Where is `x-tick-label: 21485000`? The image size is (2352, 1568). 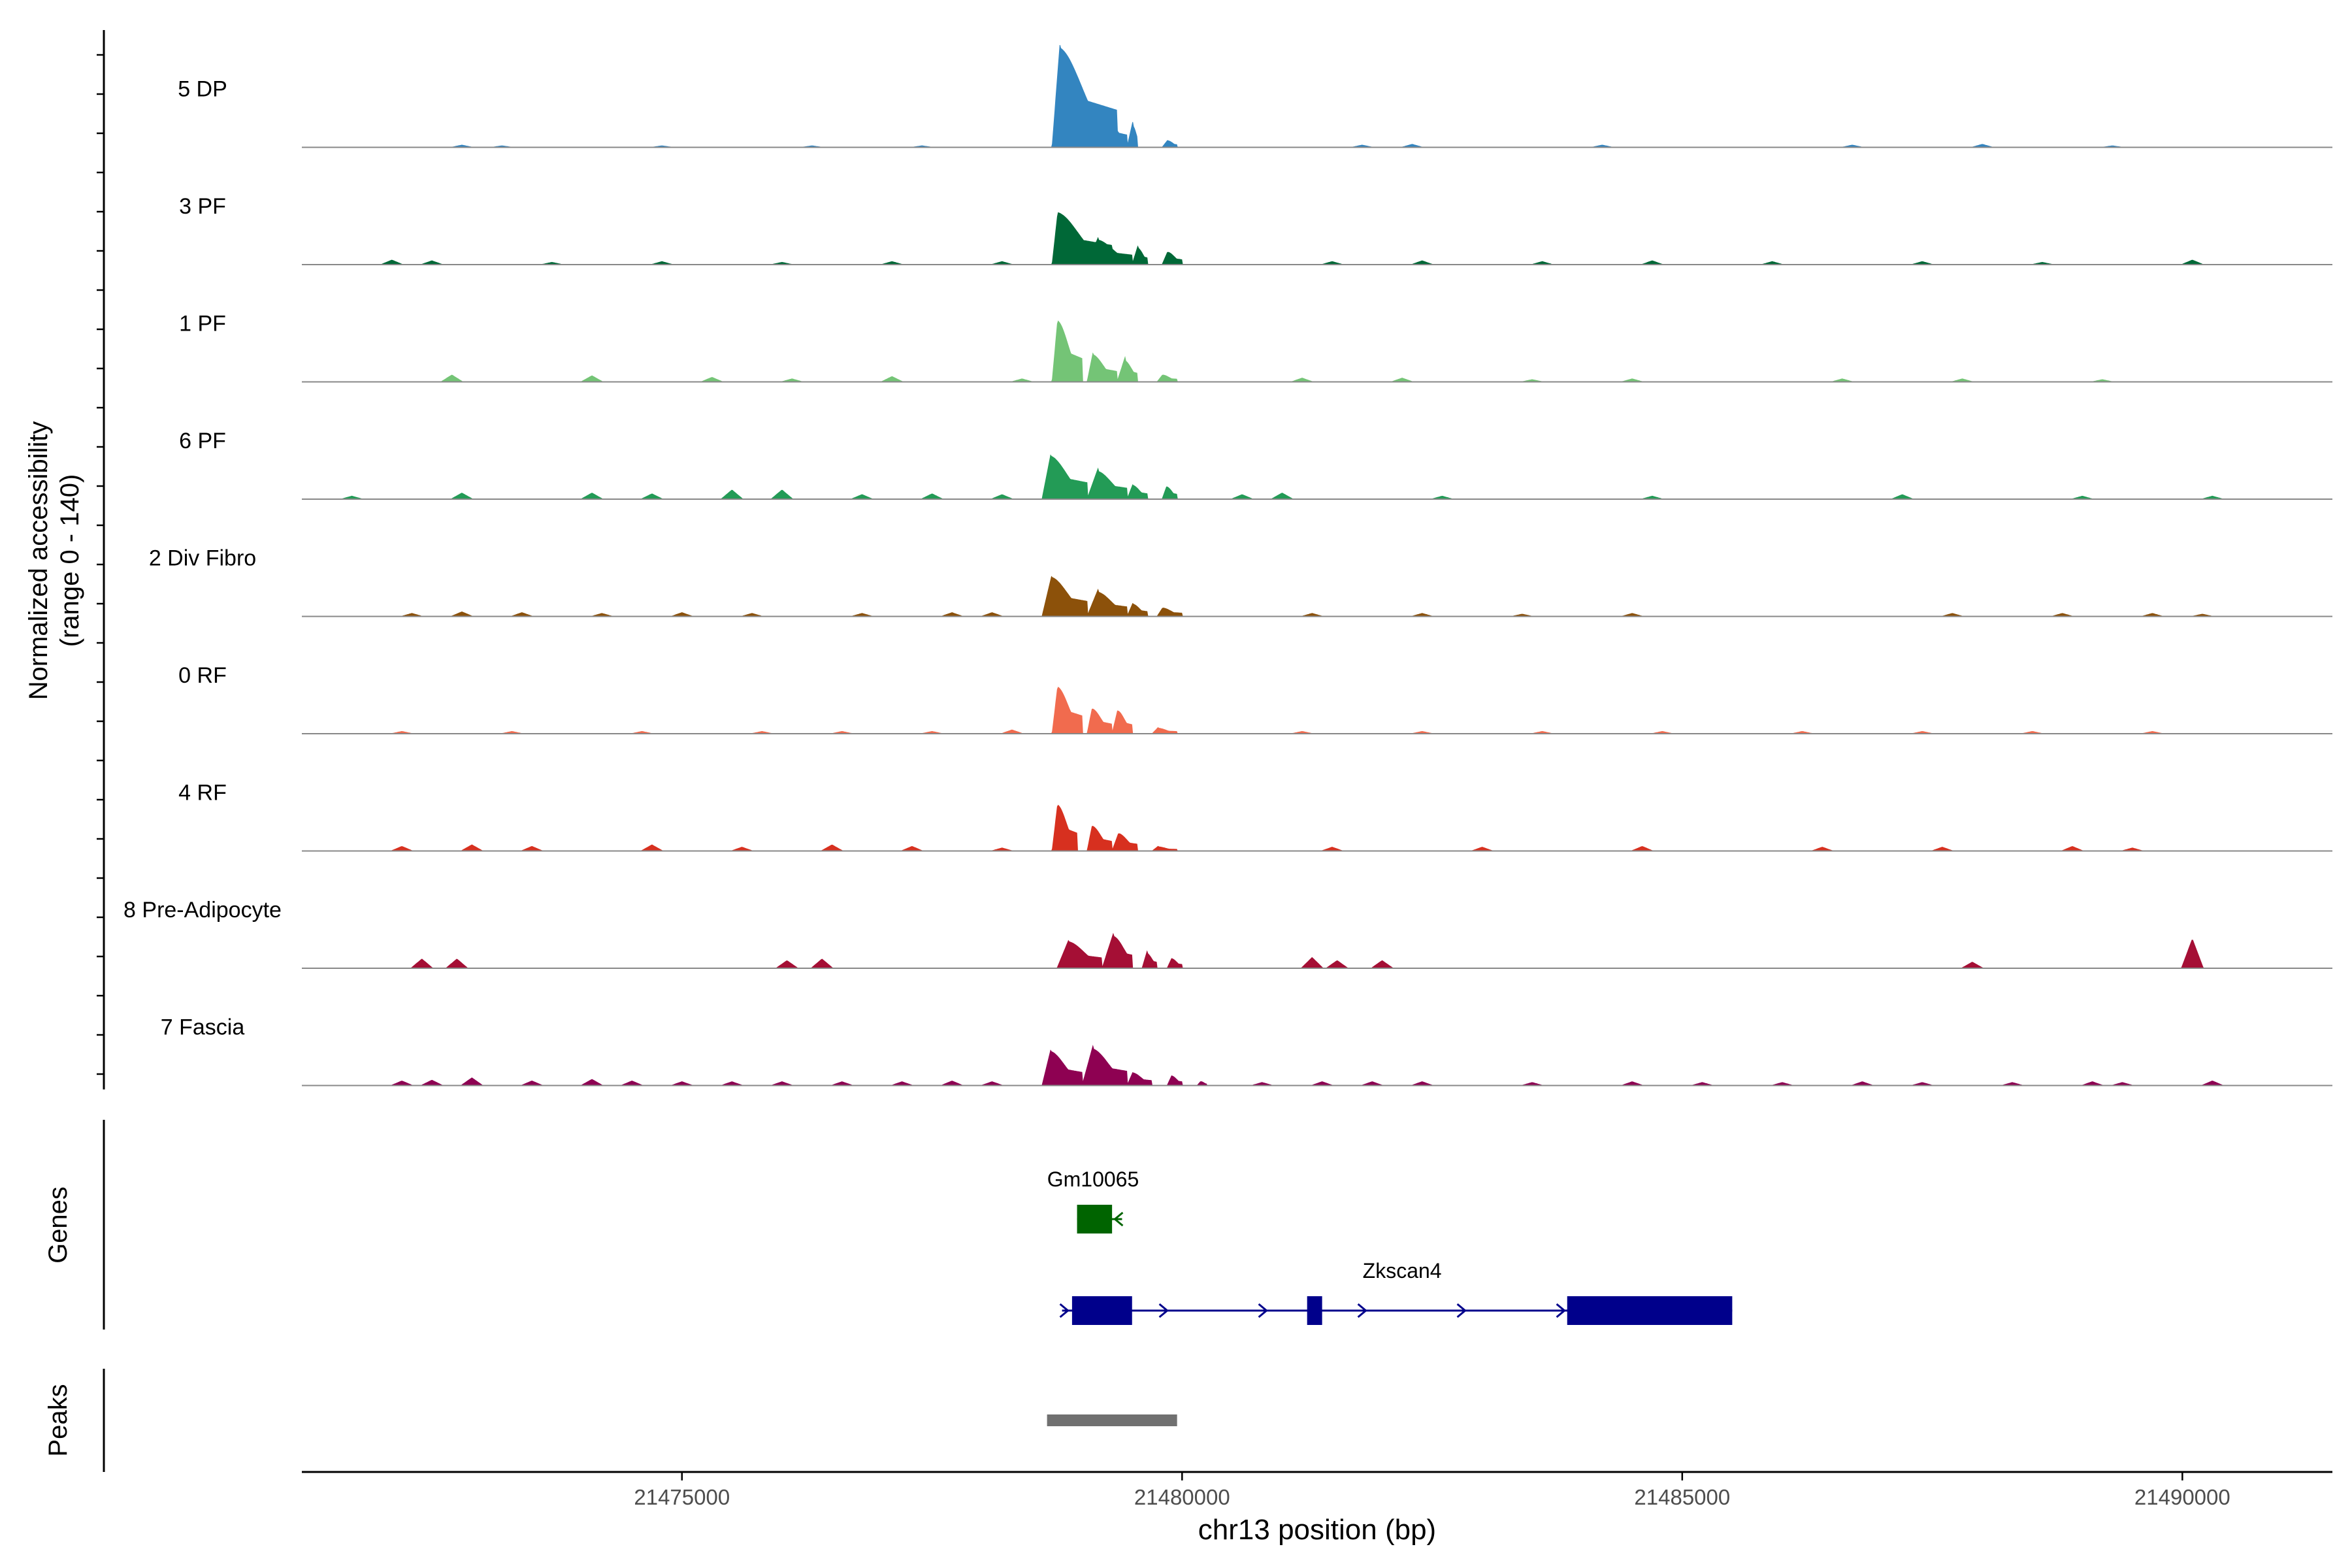
x-tick-label: 21485000 is located at coordinates (1682, 1497).